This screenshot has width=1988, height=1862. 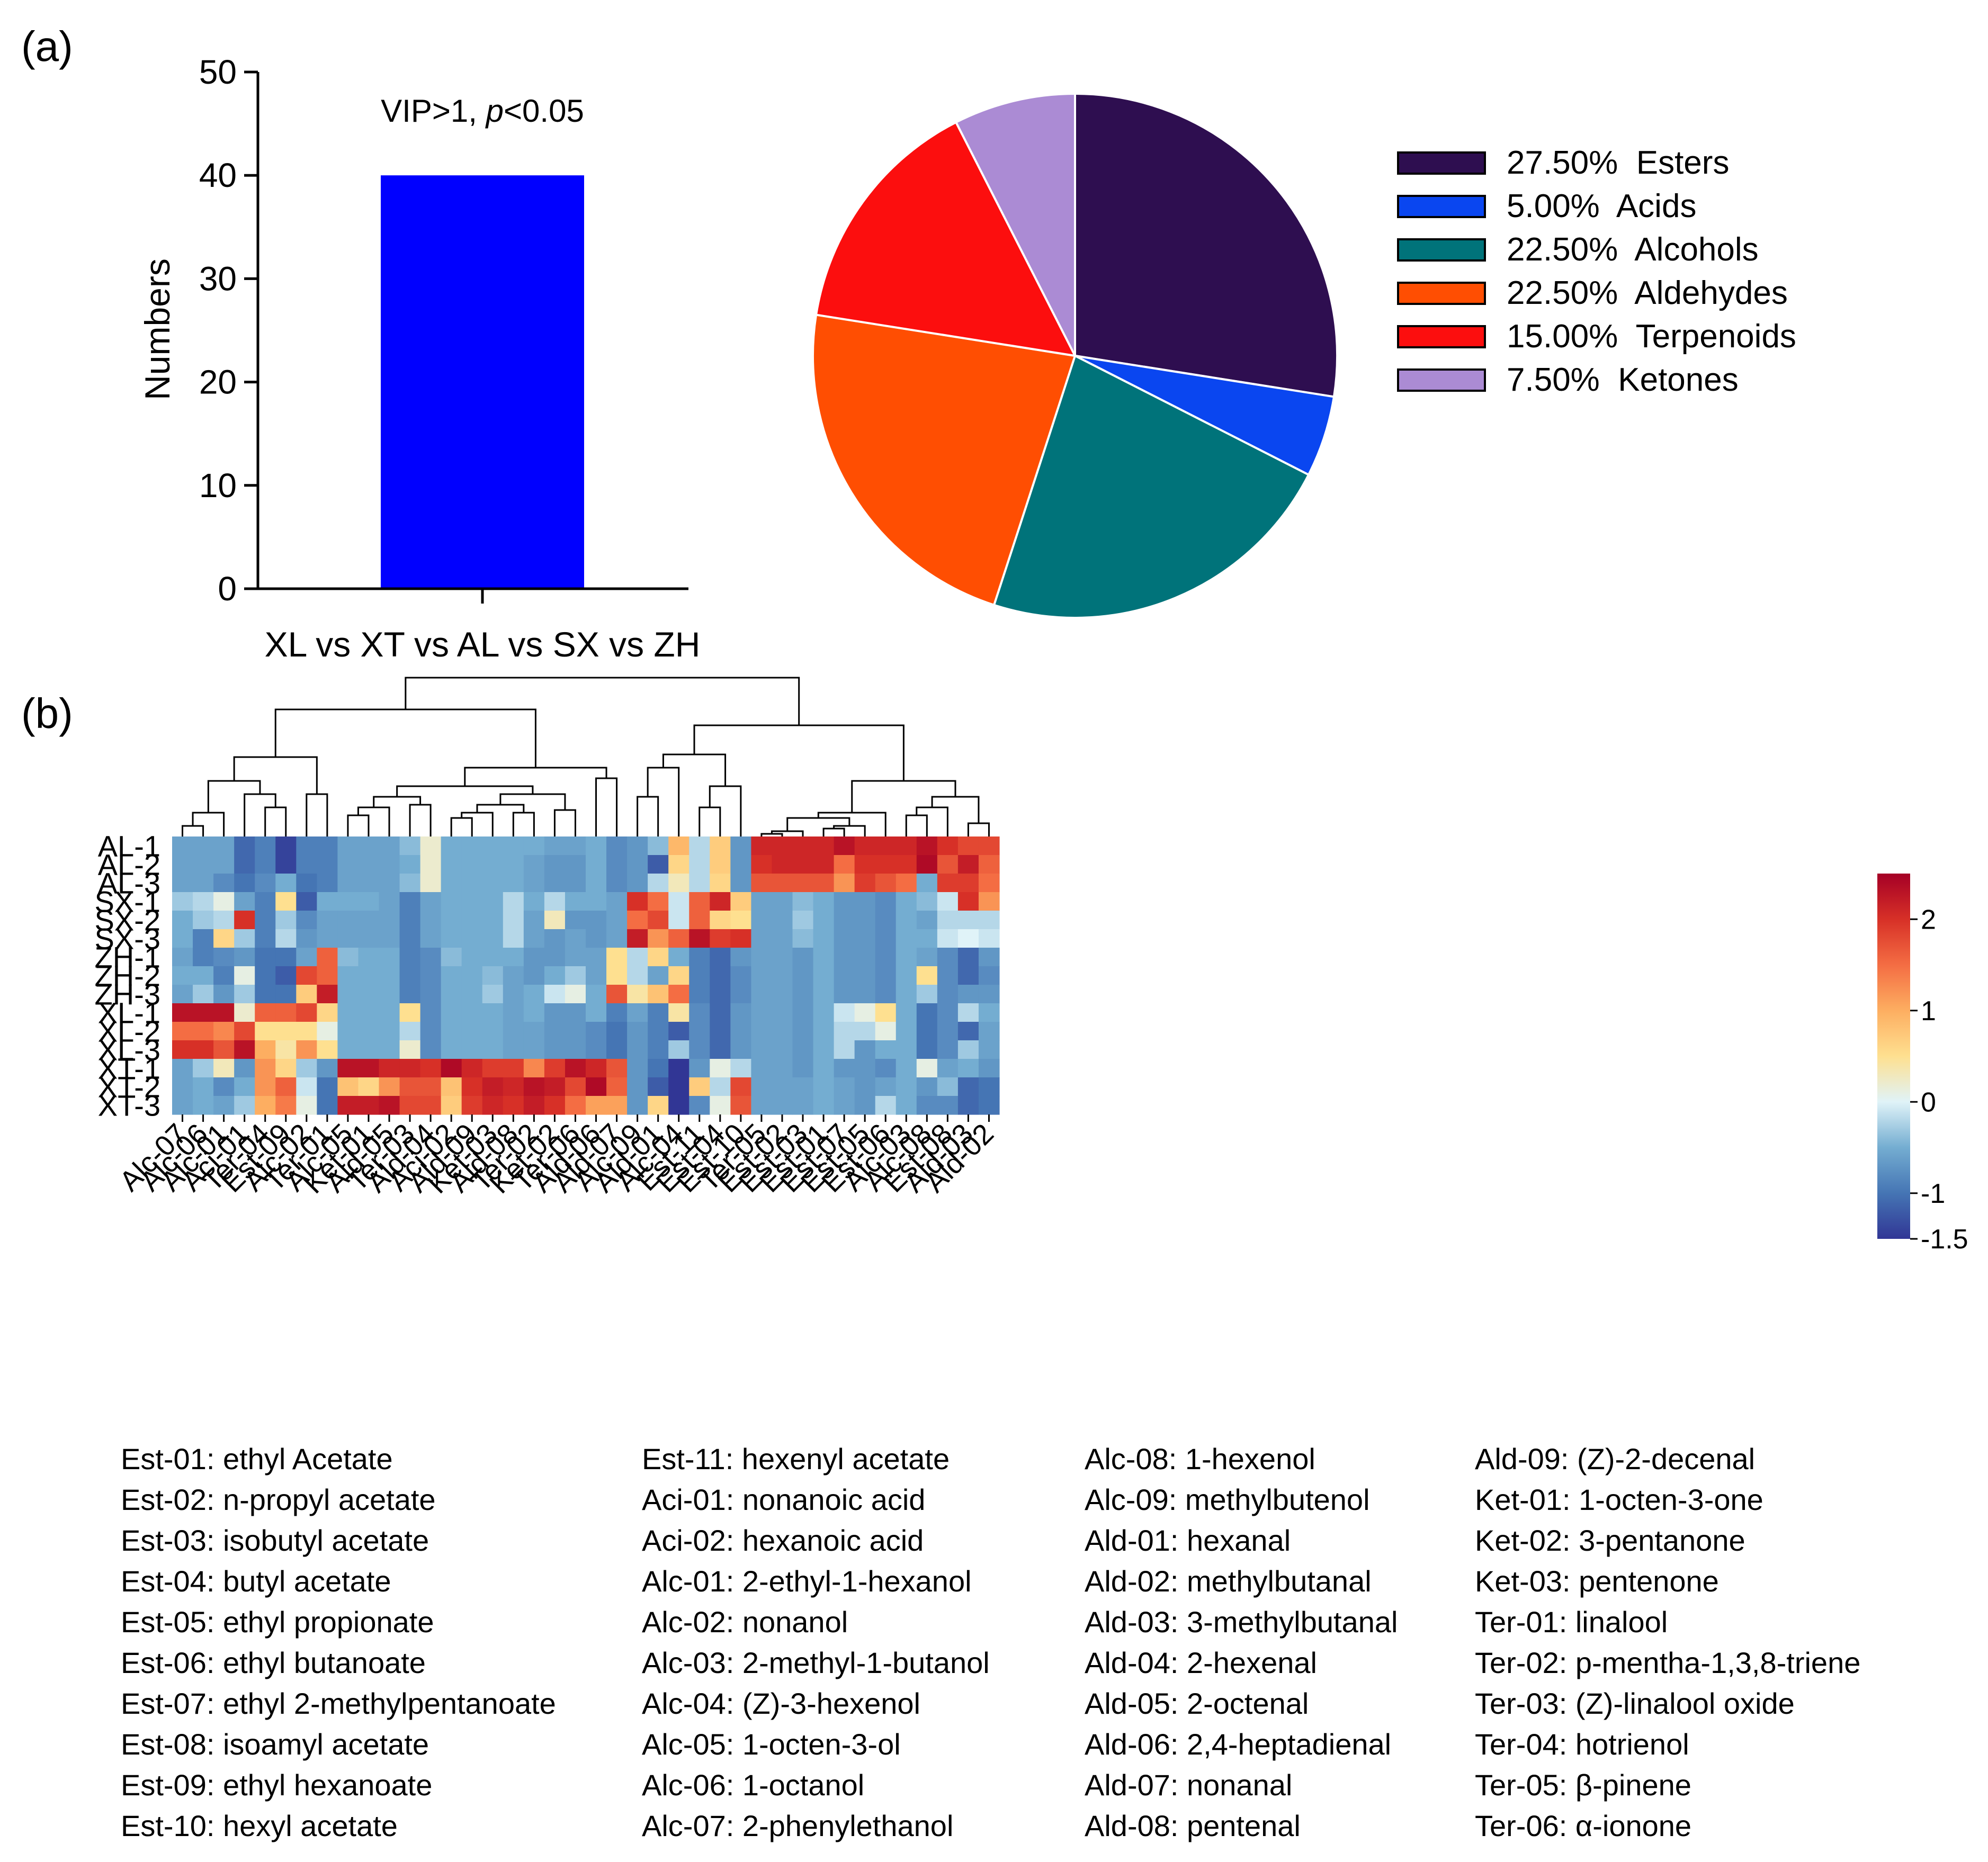 I want to click on legend-swatch, so click(x=1441, y=206).